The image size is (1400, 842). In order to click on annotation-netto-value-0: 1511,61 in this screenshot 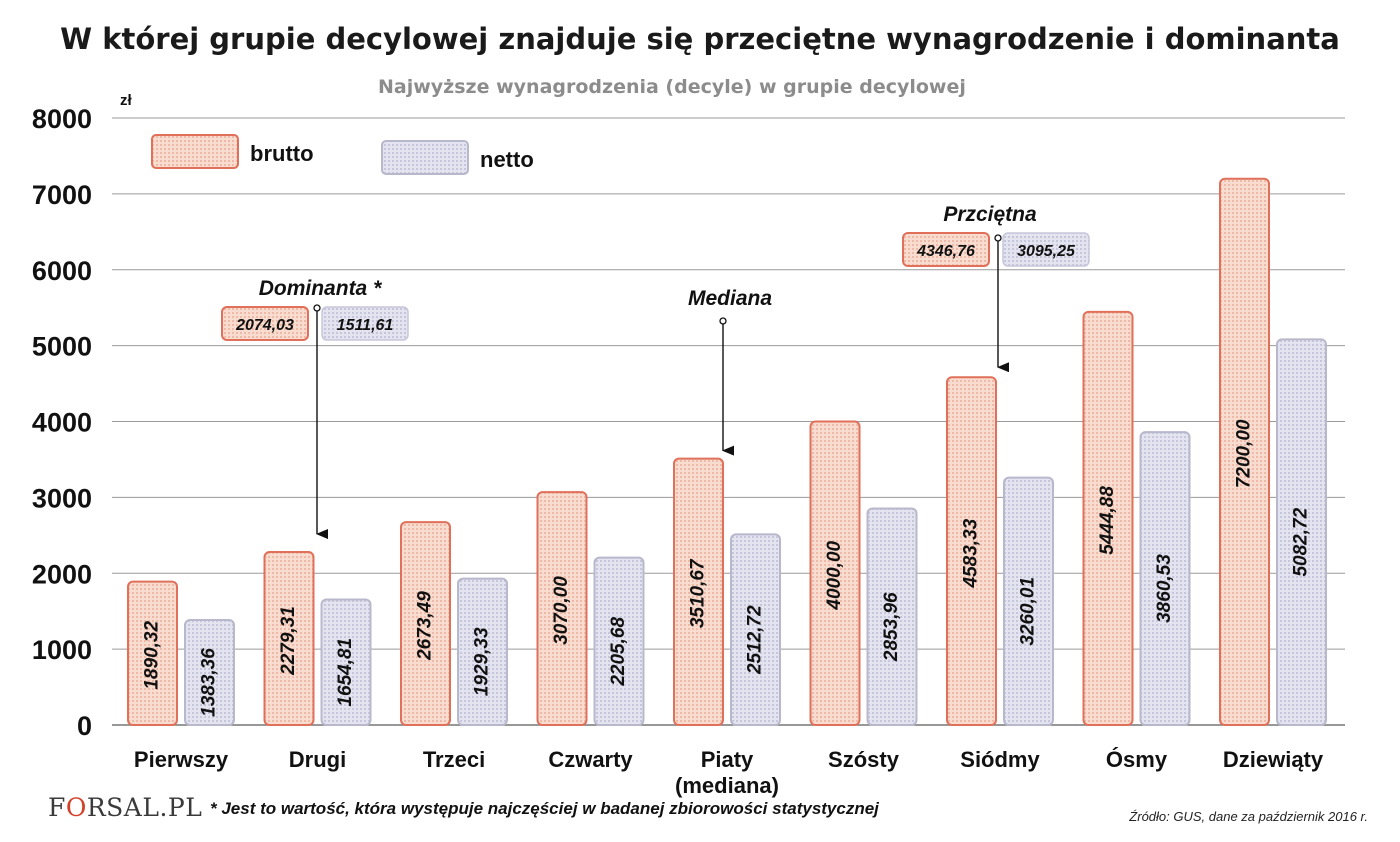, I will do `click(365, 325)`.